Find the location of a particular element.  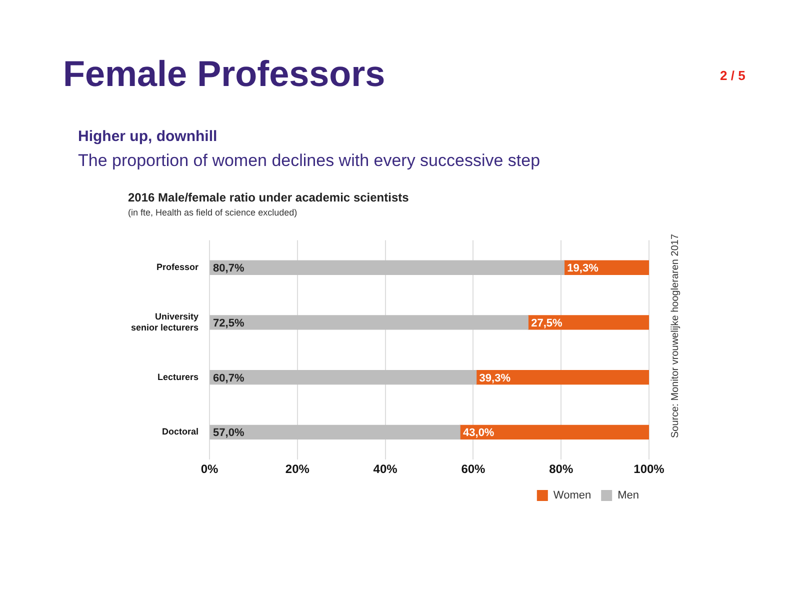

x-tick-label: 80% is located at coordinates (561, 469).